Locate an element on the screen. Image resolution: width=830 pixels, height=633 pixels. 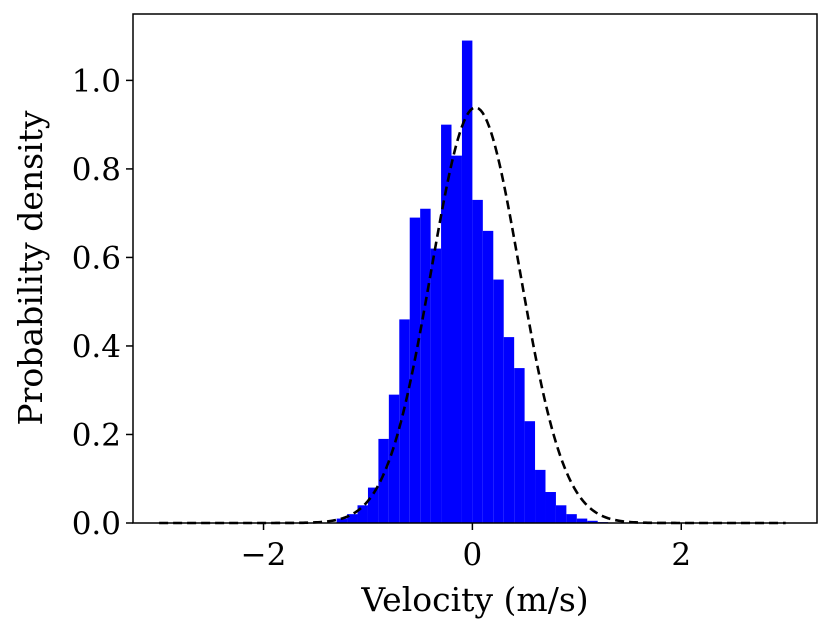
y-tick-label: 0.0 is located at coordinates (96, 524).